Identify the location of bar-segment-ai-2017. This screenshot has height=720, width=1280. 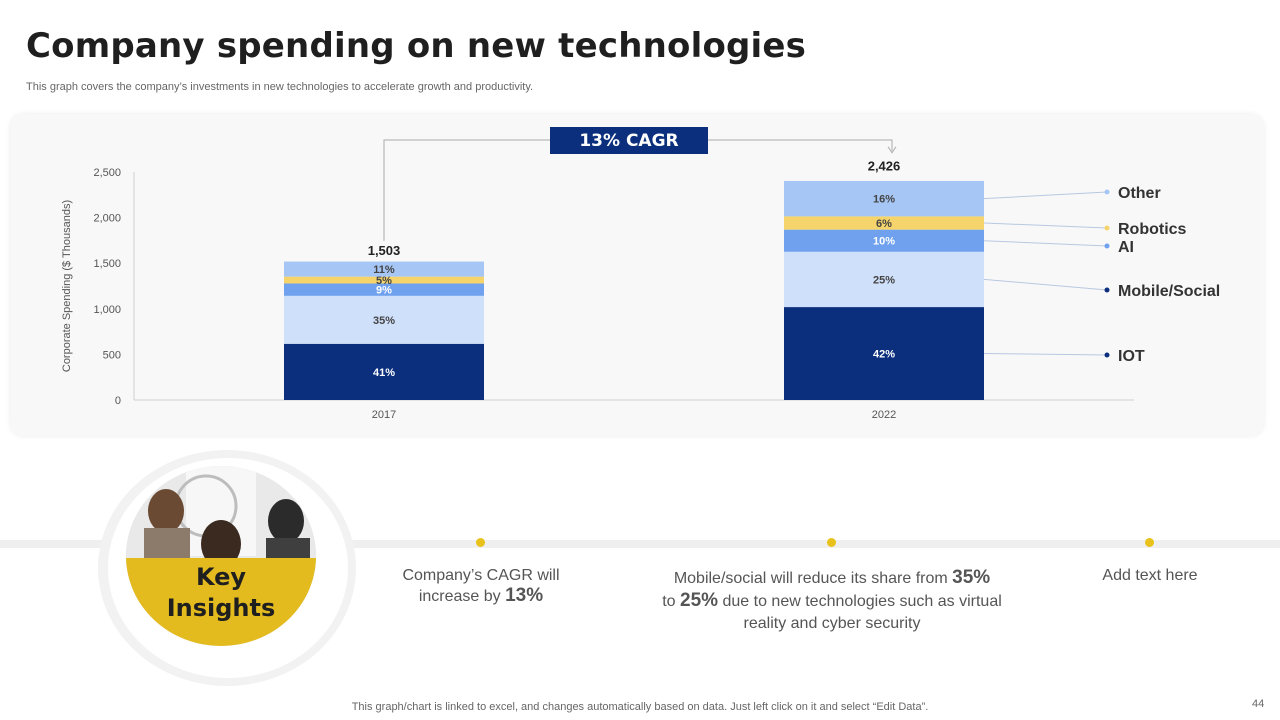
(384, 289).